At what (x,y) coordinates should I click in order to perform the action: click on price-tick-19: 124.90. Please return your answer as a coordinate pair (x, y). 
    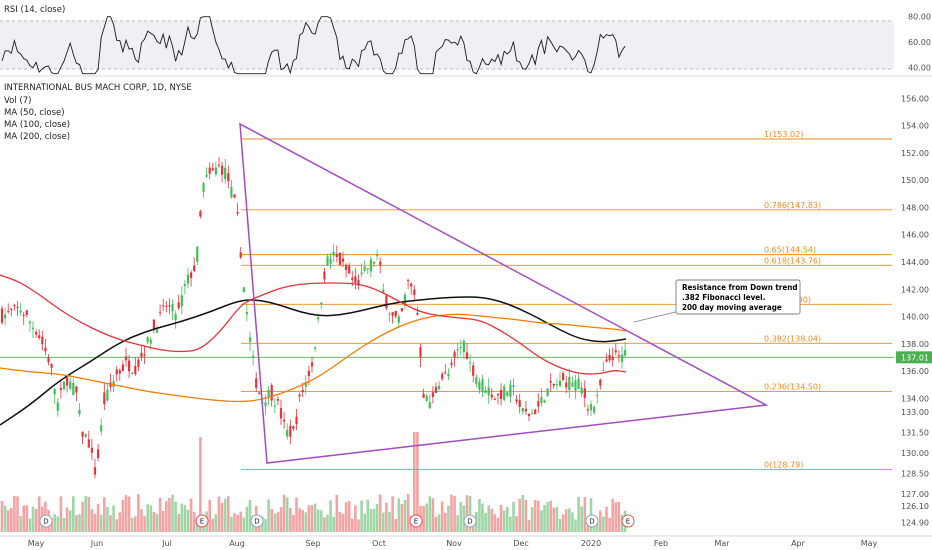
    Looking at the image, I should click on (915, 522).